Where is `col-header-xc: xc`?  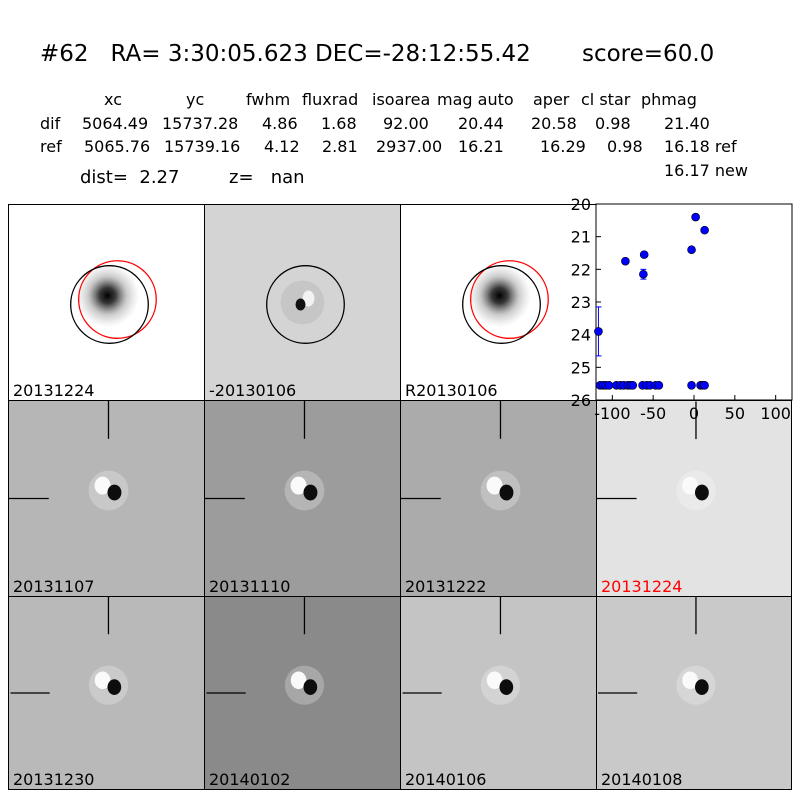 col-header-xc: xc is located at coordinates (113, 99).